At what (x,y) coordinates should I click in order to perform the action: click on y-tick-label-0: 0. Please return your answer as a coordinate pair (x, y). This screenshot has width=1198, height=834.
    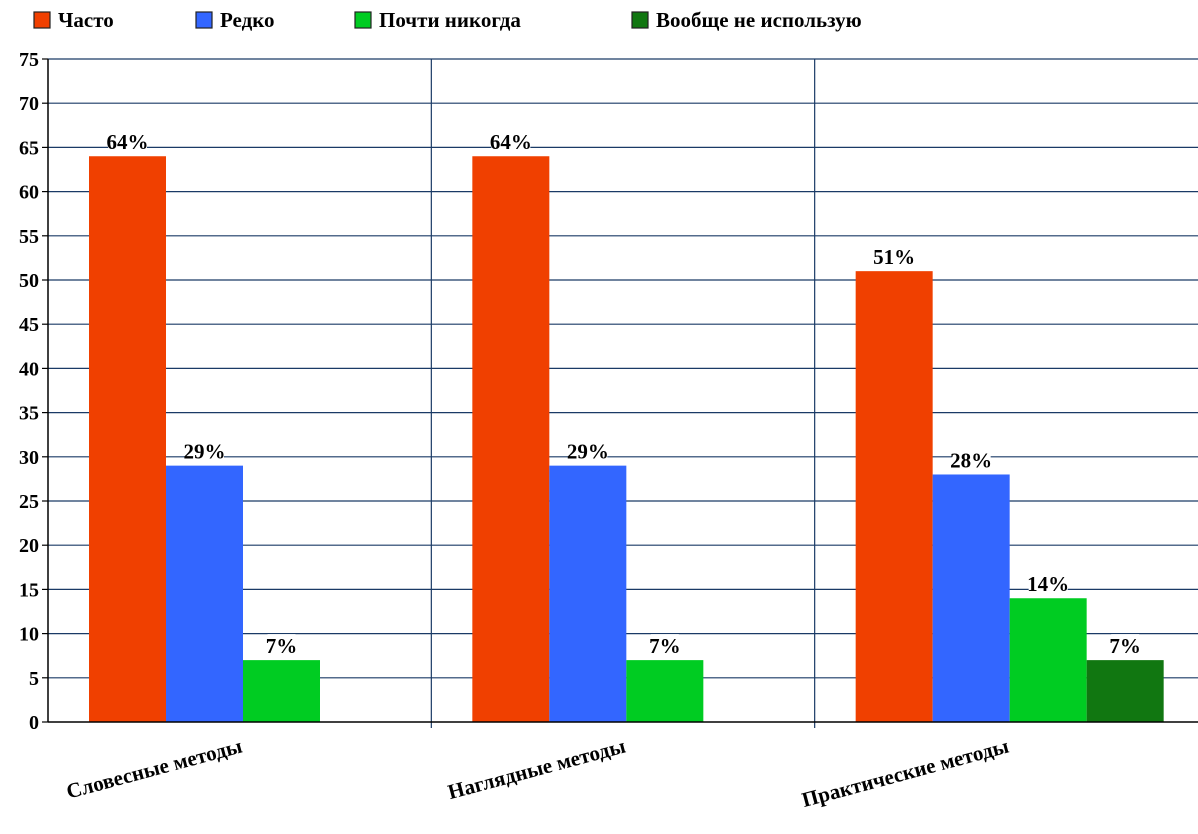
    Looking at the image, I should click on (34, 723).